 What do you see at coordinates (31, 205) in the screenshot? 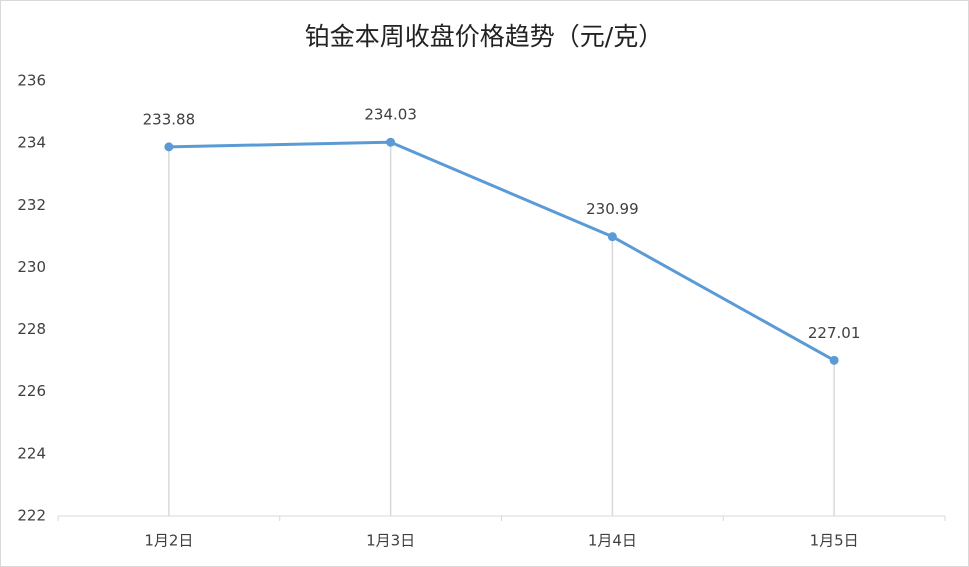
I see `y-tick-label: 232` at bounding box center [31, 205].